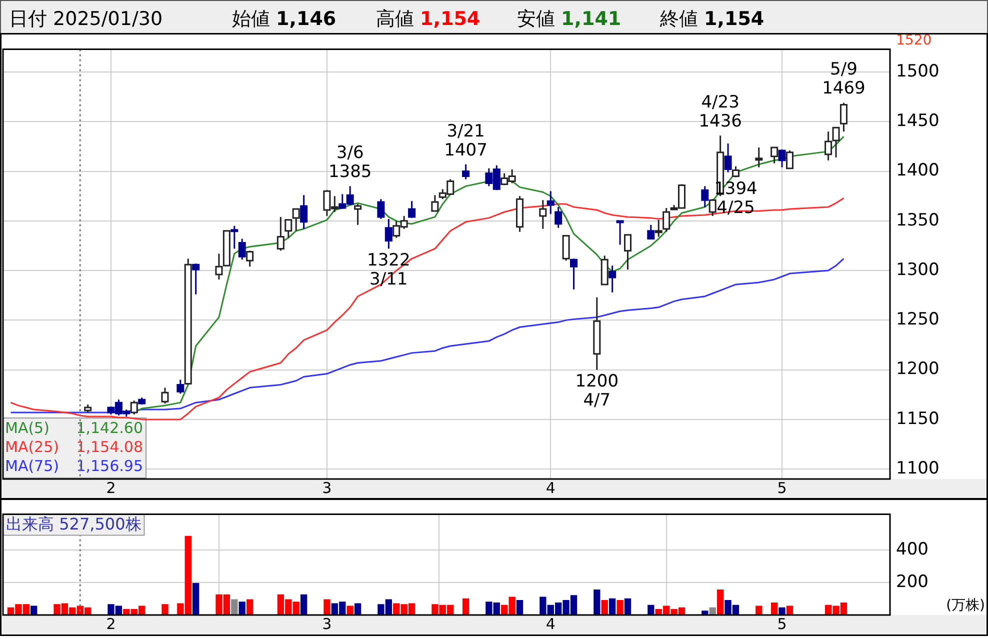 Image resolution: width=988 pixels, height=639 pixels. What do you see at coordinates (918, 71) in the screenshot?
I see `y-tick-label: 1500` at bounding box center [918, 71].